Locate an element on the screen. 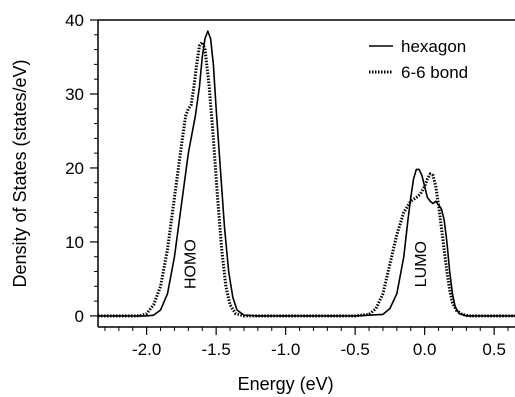 The height and width of the screenshot is (397, 515). x-tick-label: -1.5 is located at coordinates (216, 349).